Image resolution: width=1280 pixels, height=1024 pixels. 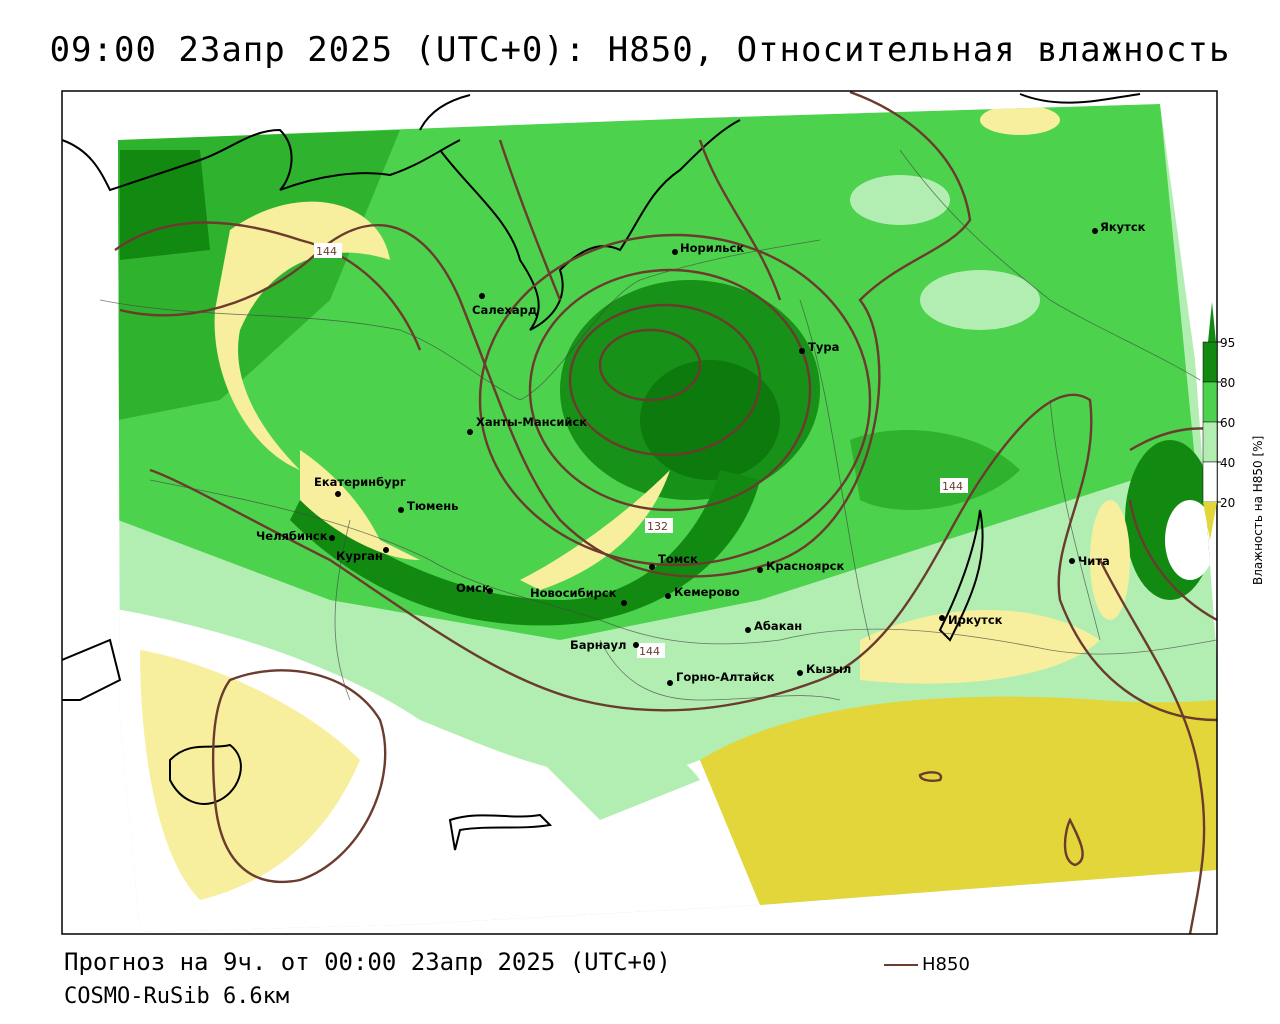 What do you see at coordinates (531, 422) in the screenshot?
I see `city-label: Ханты-Мансийск` at bounding box center [531, 422].